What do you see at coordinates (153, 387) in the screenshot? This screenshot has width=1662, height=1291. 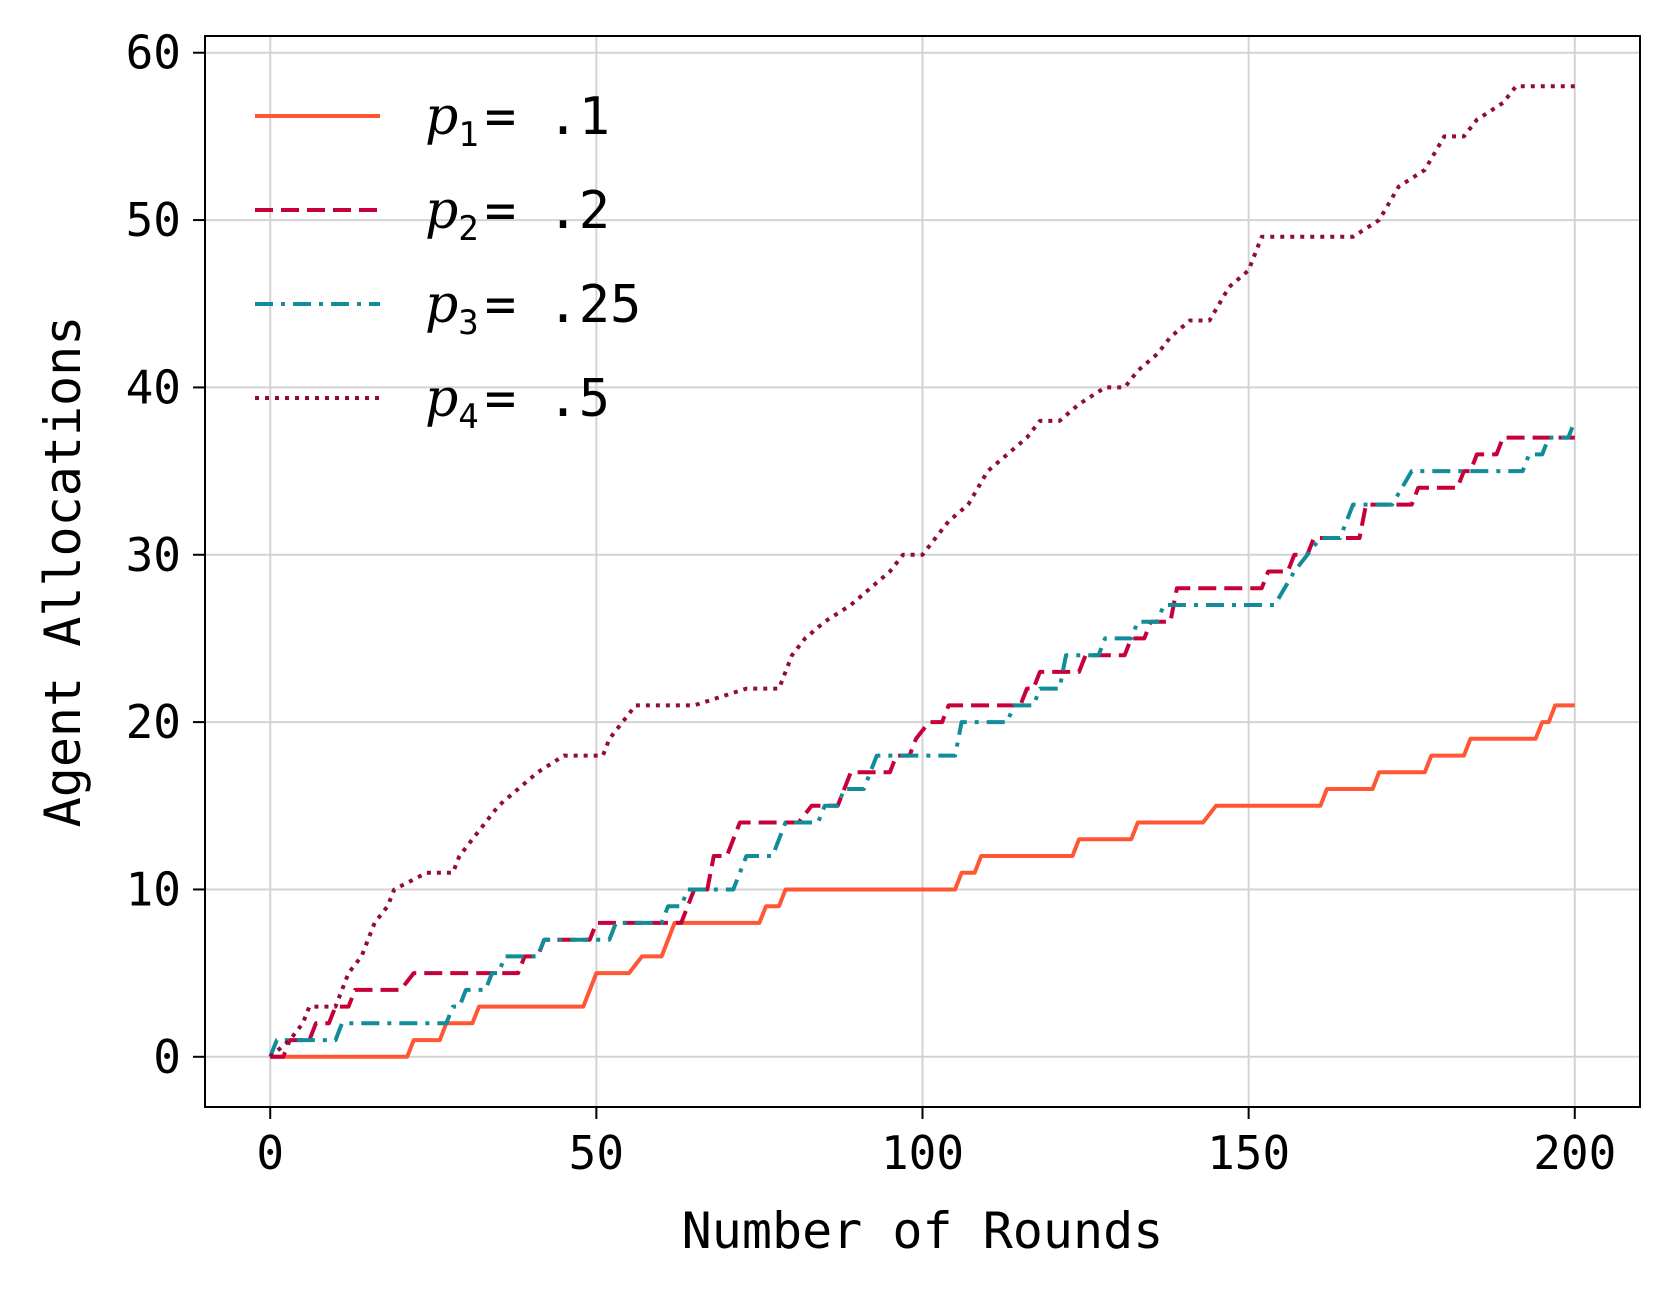 I see `y-tick-label: 40` at bounding box center [153, 387].